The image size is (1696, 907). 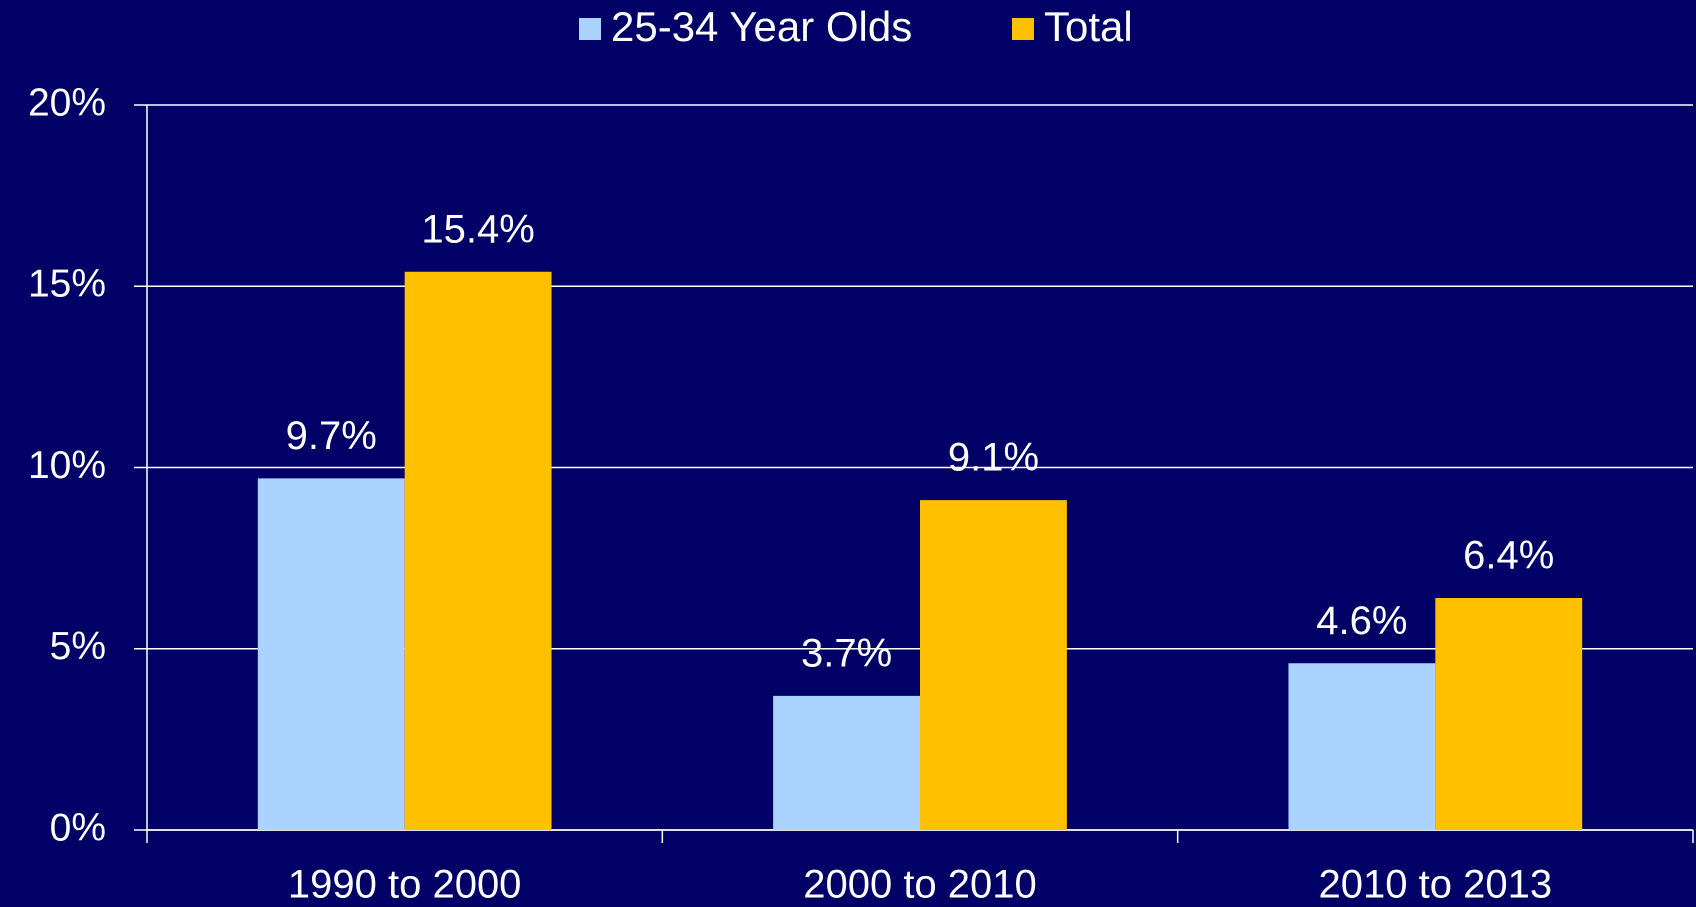 I want to click on y-tick-label: 15%, so click(x=67, y=284).